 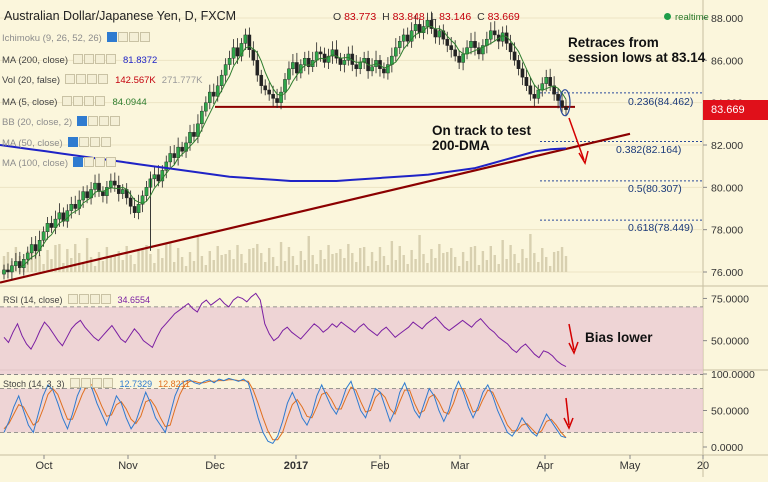 I want to click on price-tick-label: 78.000, so click(x=727, y=231).